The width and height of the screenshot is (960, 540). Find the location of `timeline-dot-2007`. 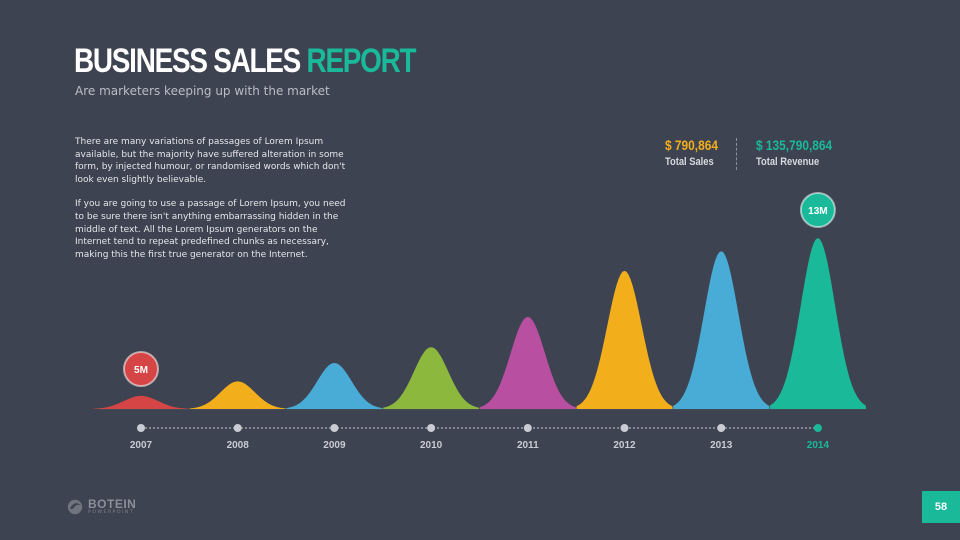

timeline-dot-2007 is located at coordinates (141, 428).